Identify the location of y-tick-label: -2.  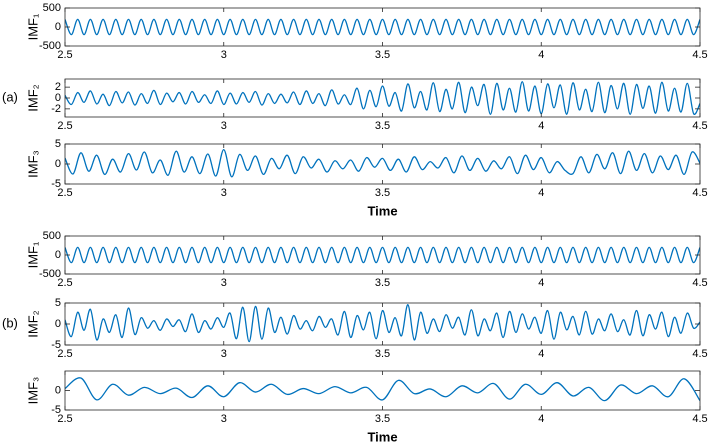
(56, 109).